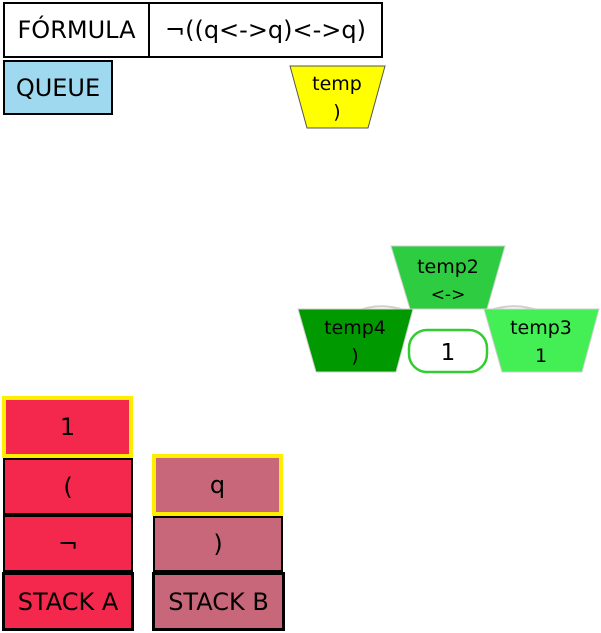  Describe the element at coordinates (448, 267) in the screenshot. I see `tree-root-name: temp2` at that location.